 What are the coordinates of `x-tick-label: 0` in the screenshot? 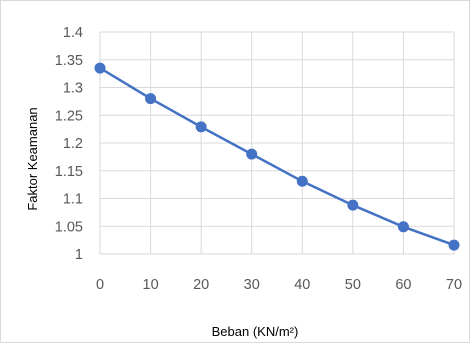 It's located at (100, 285).